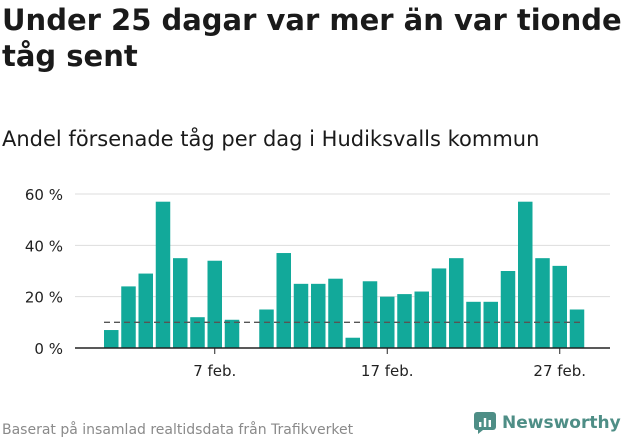 The width and height of the screenshot is (631, 439). What do you see at coordinates (485, 423) in the screenshot?
I see `newsworthy-bars-icon` at bounding box center [485, 423].